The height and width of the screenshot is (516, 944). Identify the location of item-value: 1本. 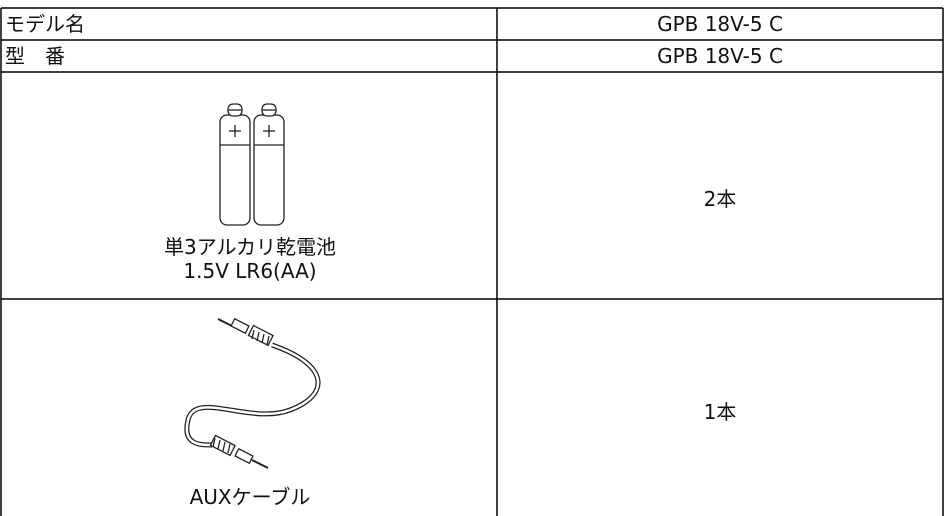
(720, 412).